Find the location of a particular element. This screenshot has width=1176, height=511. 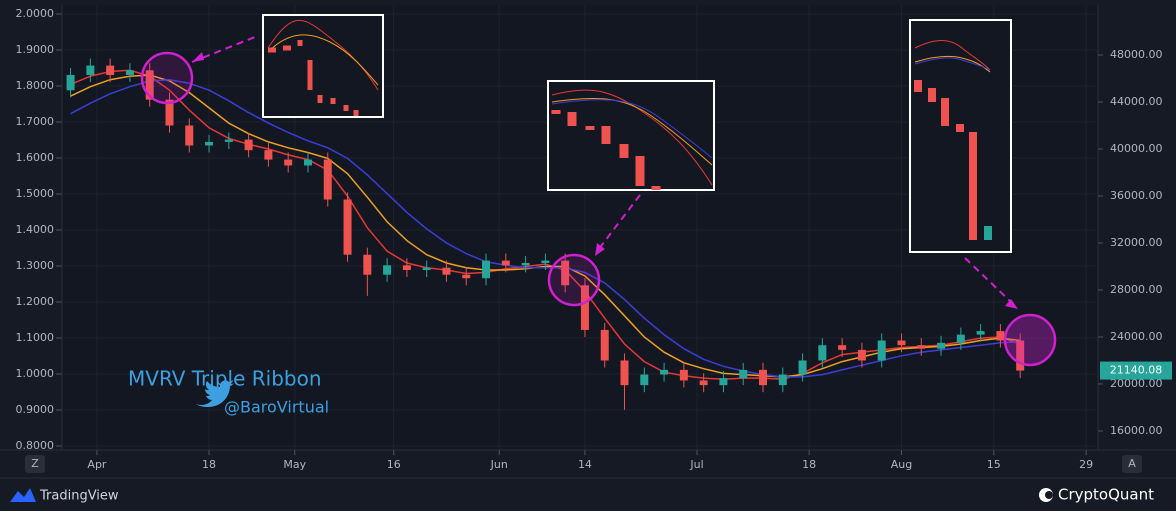

zoom-button-label: Z is located at coordinates (35, 463).